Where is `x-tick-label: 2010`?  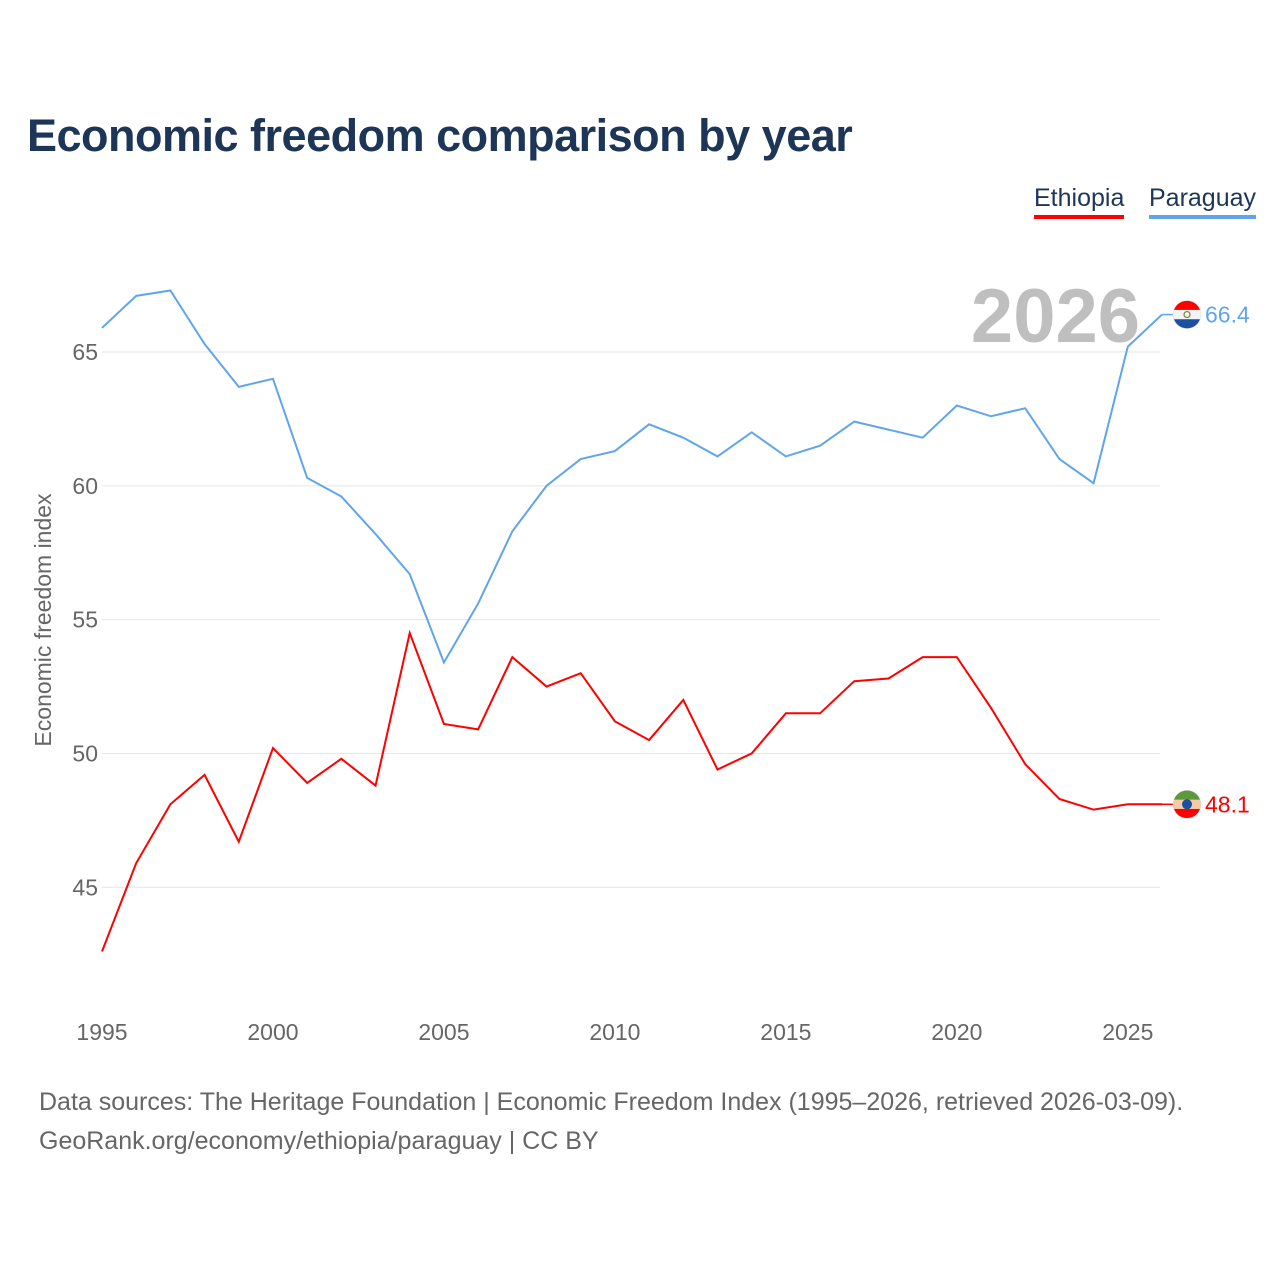 x-tick-label: 2010 is located at coordinates (614, 1032).